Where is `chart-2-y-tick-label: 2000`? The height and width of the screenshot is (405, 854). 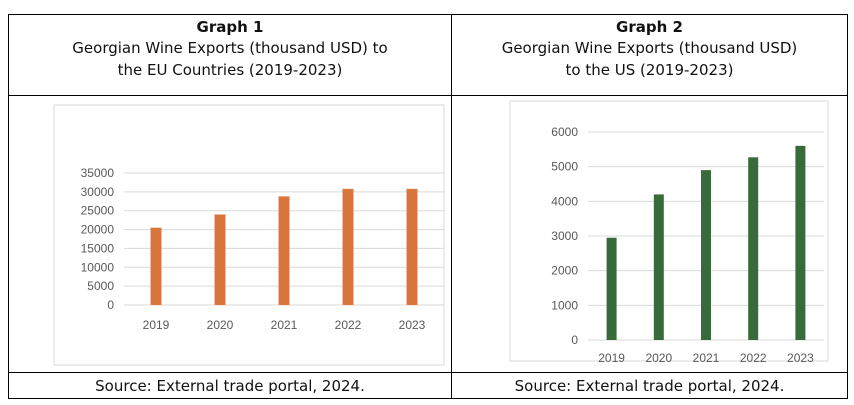 chart-2-y-tick-label: 2000 is located at coordinates (564, 271).